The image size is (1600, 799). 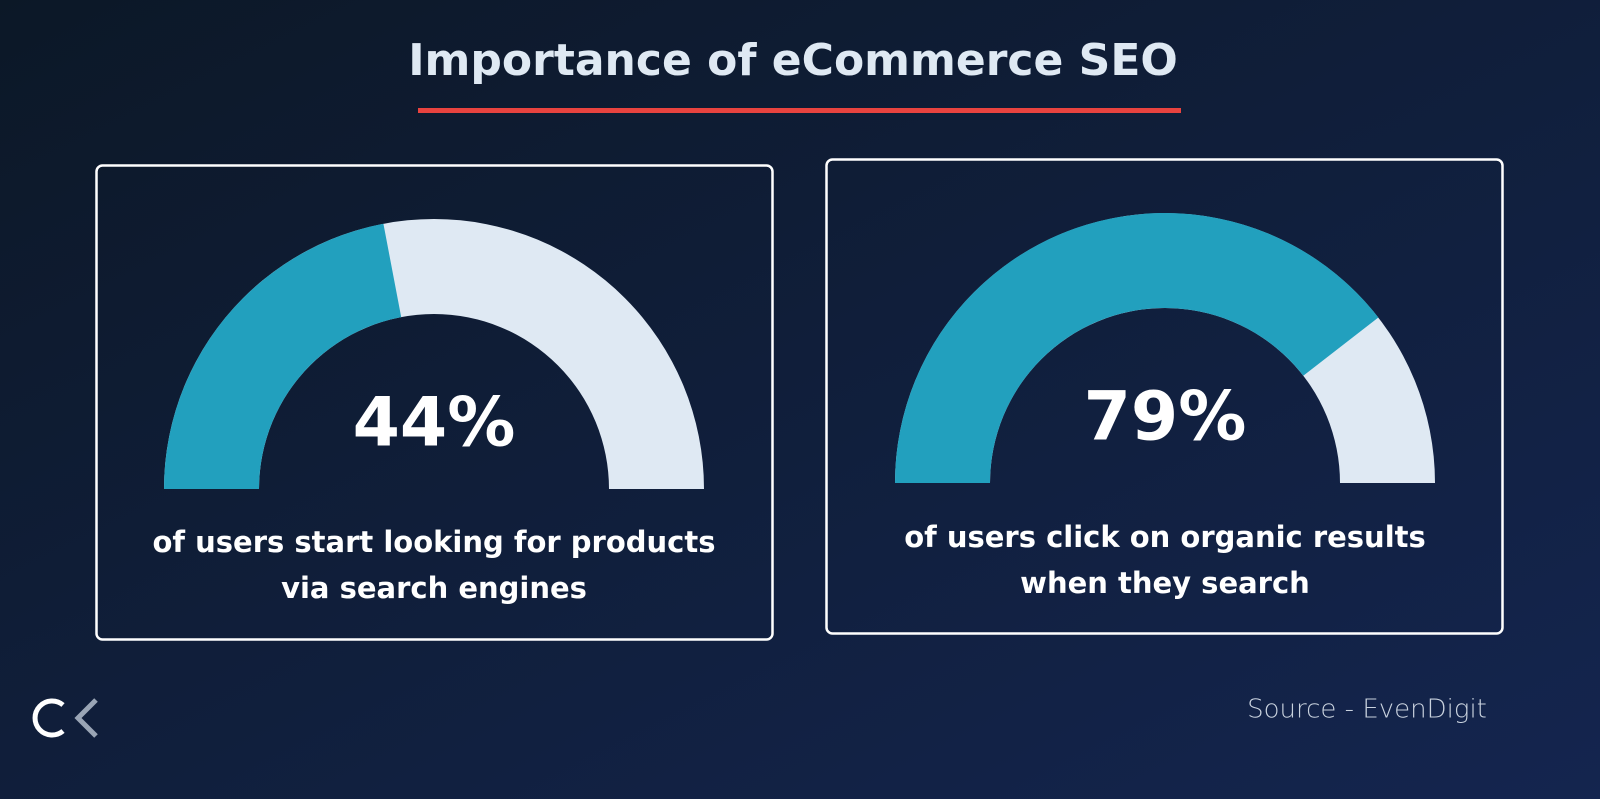 What do you see at coordinates (793, 60) in the screenshot?
I see `page-title: Importance of eCommerce SEO` at bounding box center [793, 60].